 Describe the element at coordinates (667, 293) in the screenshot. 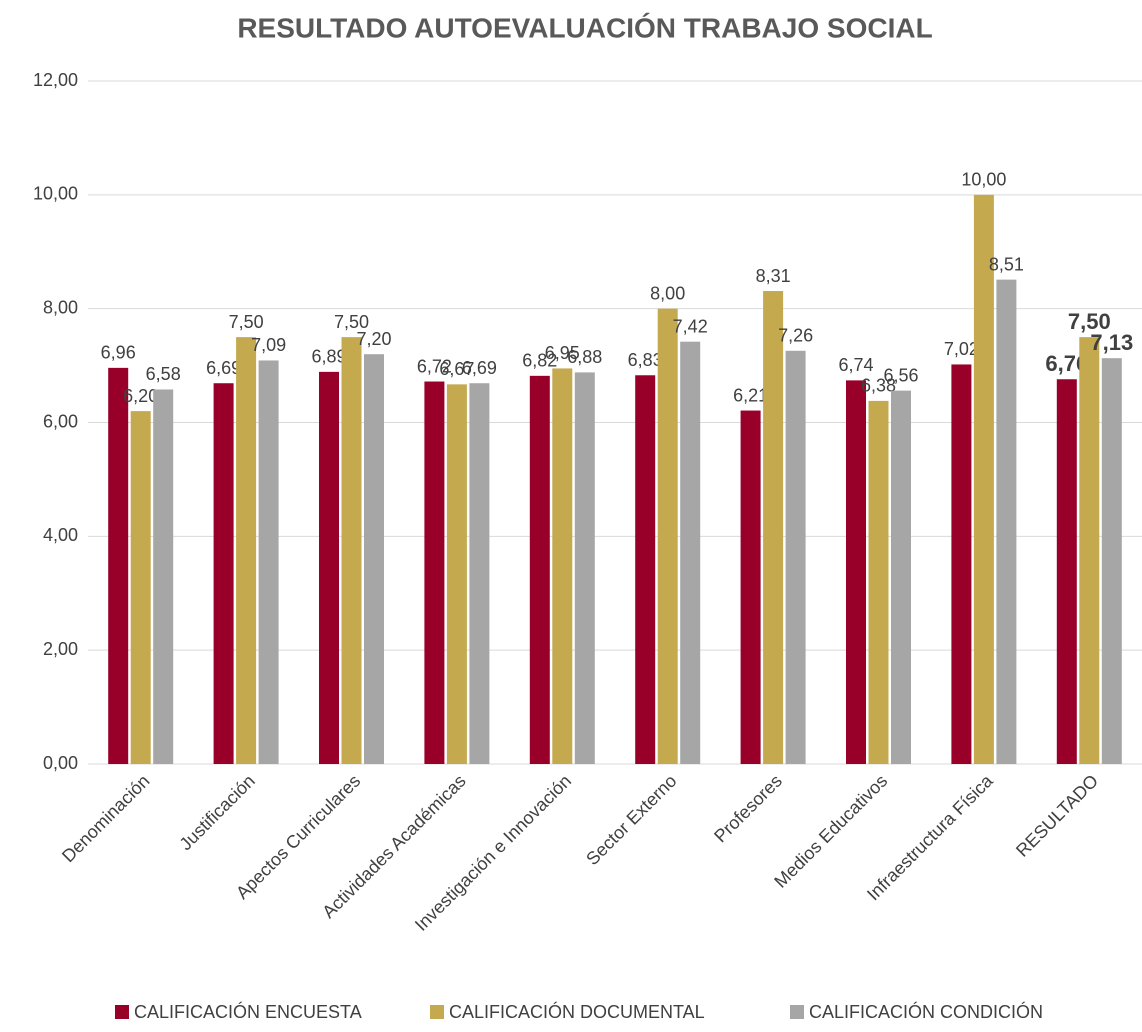

I see `value-label: 8,00` at that location.